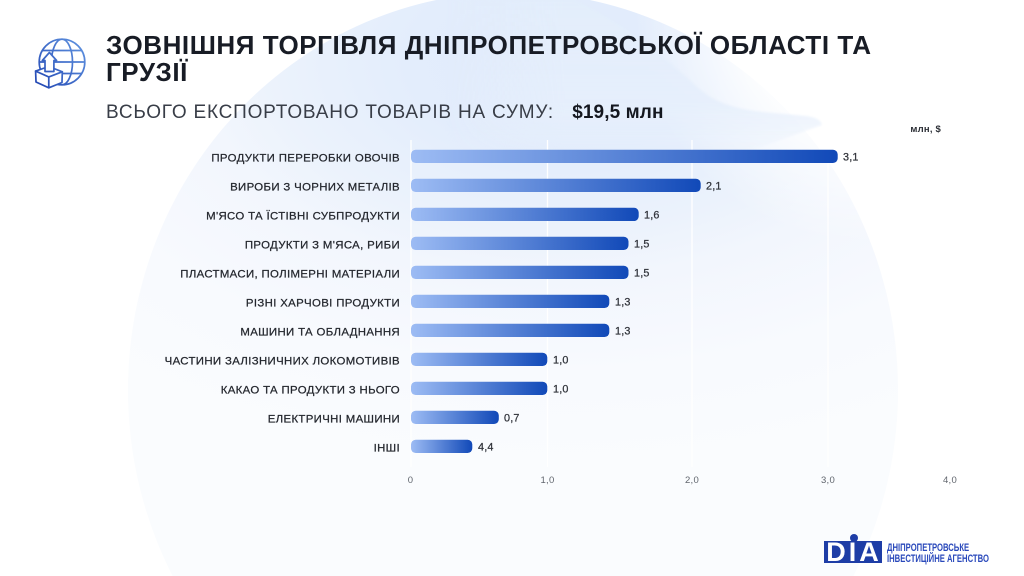 The width and height of the screenshot is (1024, 576). I want to click on svg-text: ПРОДУКТИ З М'ЯСА, РИБИ, so click(322, 245).